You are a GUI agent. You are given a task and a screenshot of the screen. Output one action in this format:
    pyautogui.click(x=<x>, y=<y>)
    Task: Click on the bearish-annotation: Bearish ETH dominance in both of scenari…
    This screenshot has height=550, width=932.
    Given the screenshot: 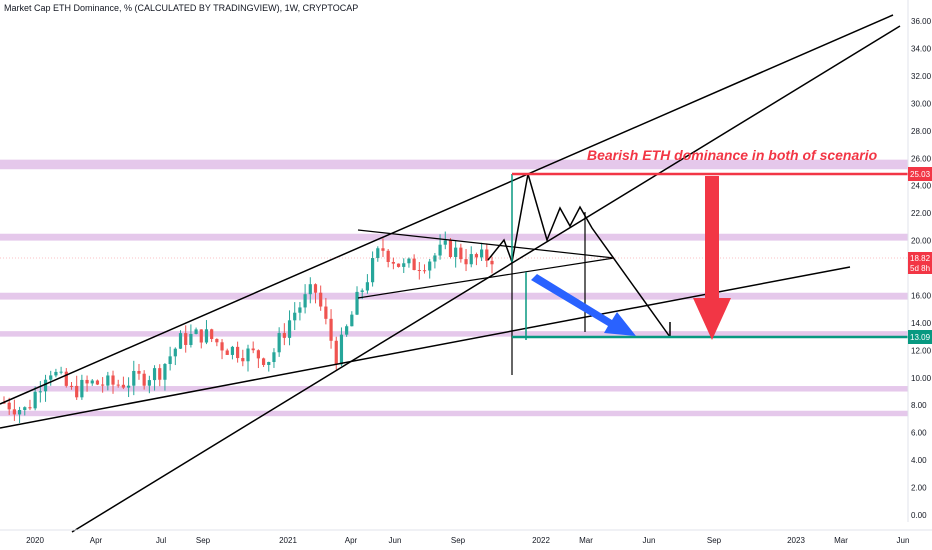 What is the action you would take?
    pyautogui.click(x=732, y=155)
    